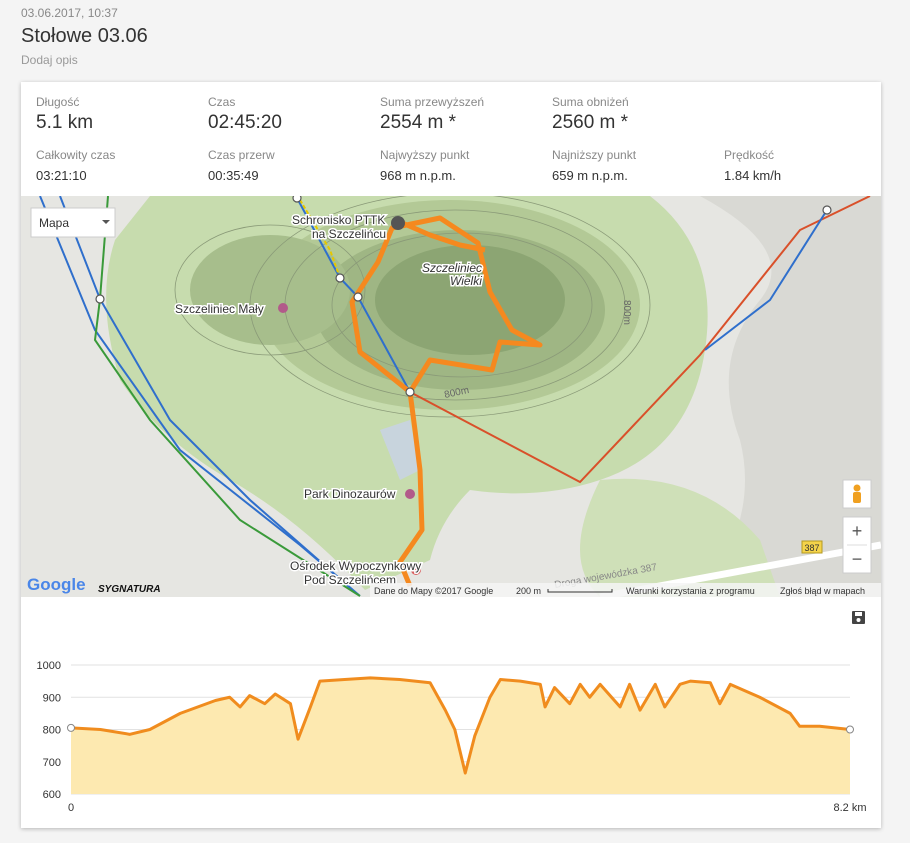 This screenshot has width=910, height=843. What do you see at coordinates (56, 584) in the screenshot?
I see `google-logo: Google` at bounding box center [56, 584].